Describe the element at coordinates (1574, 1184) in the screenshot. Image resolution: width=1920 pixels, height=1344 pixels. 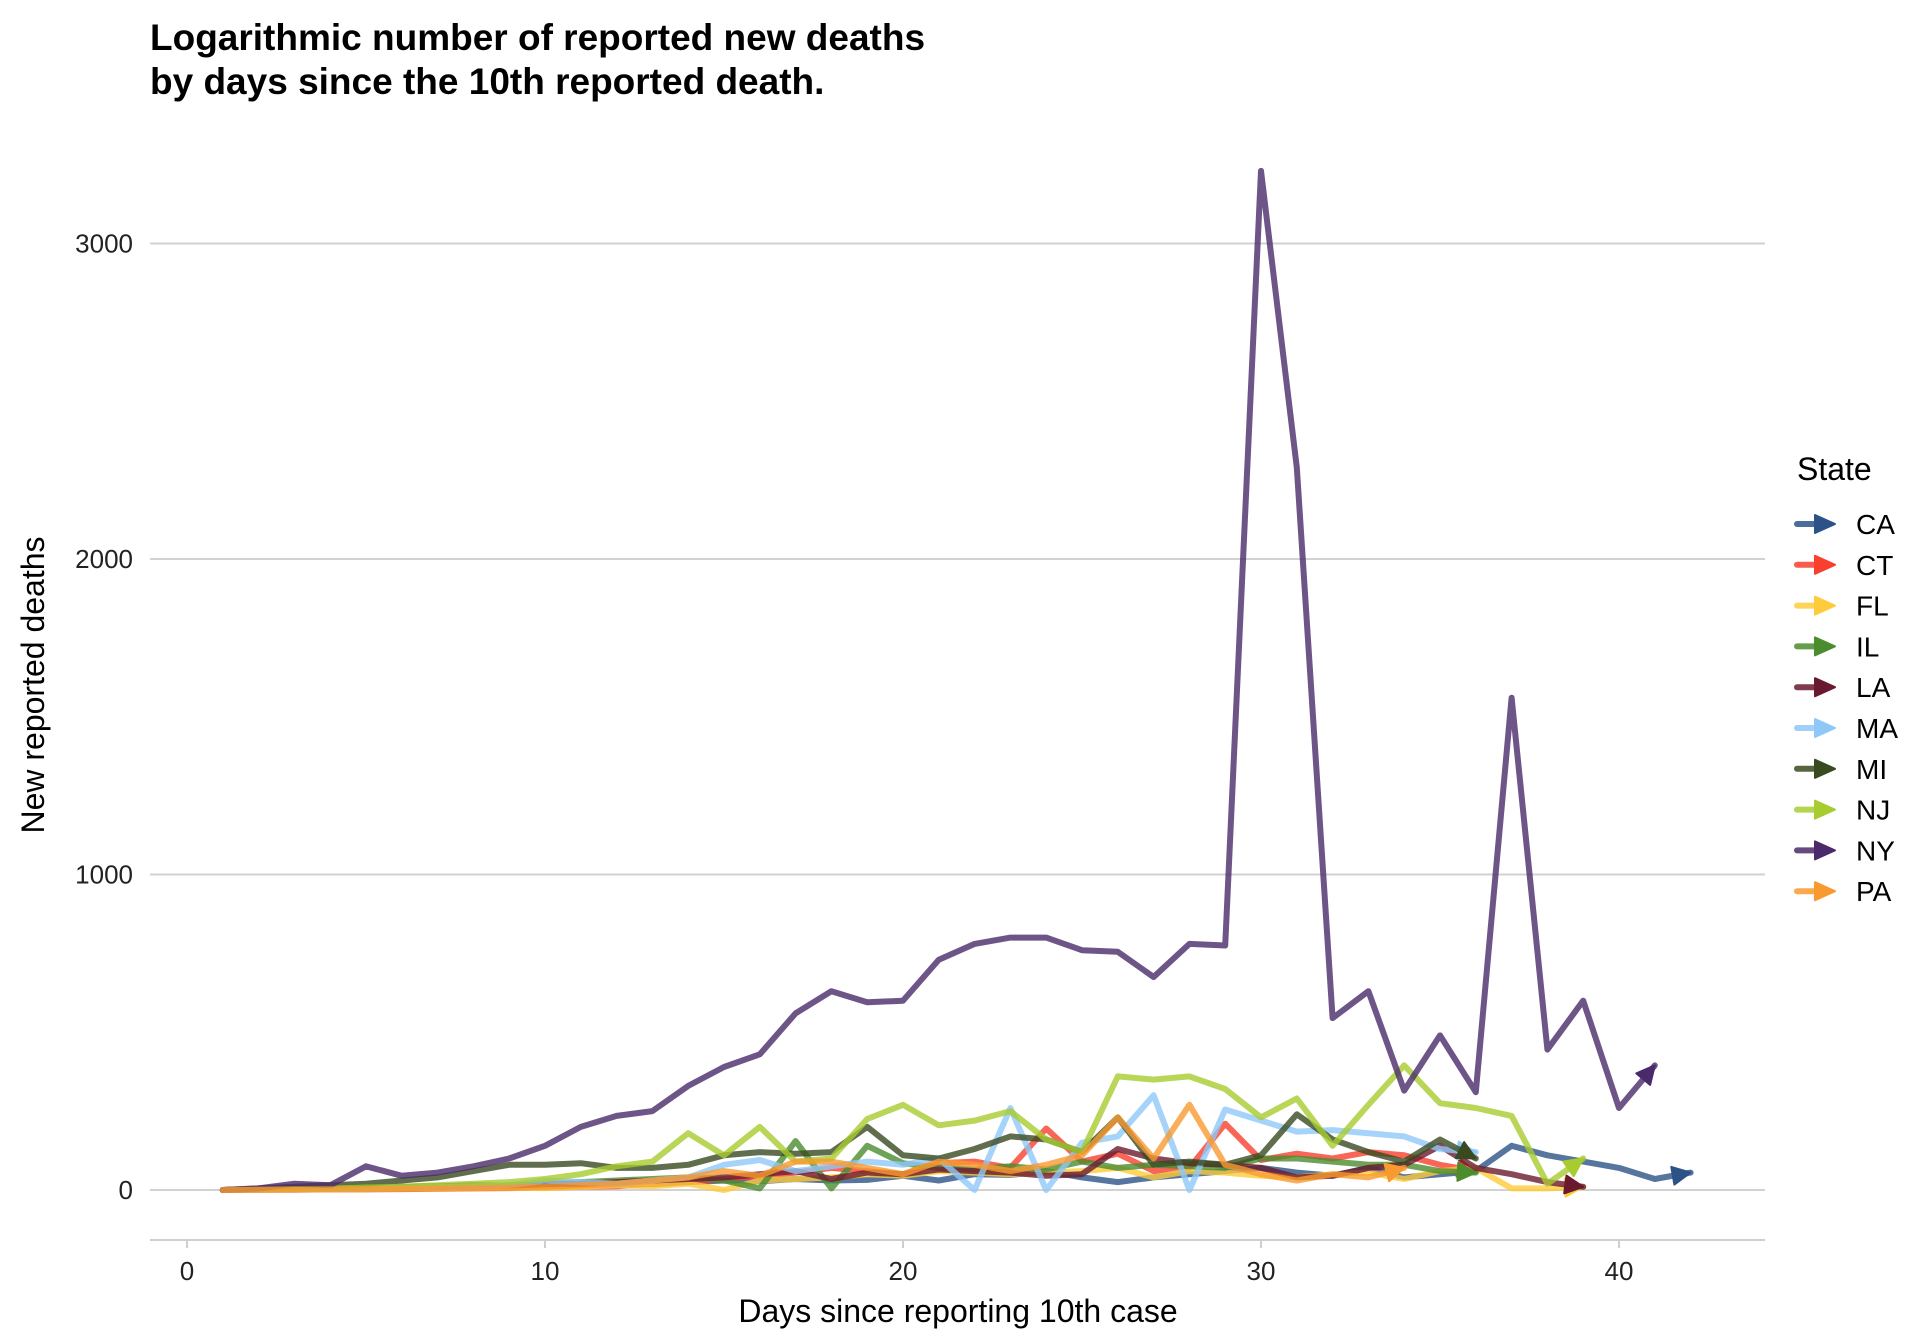
I see `series-arrow-LA` at that location.